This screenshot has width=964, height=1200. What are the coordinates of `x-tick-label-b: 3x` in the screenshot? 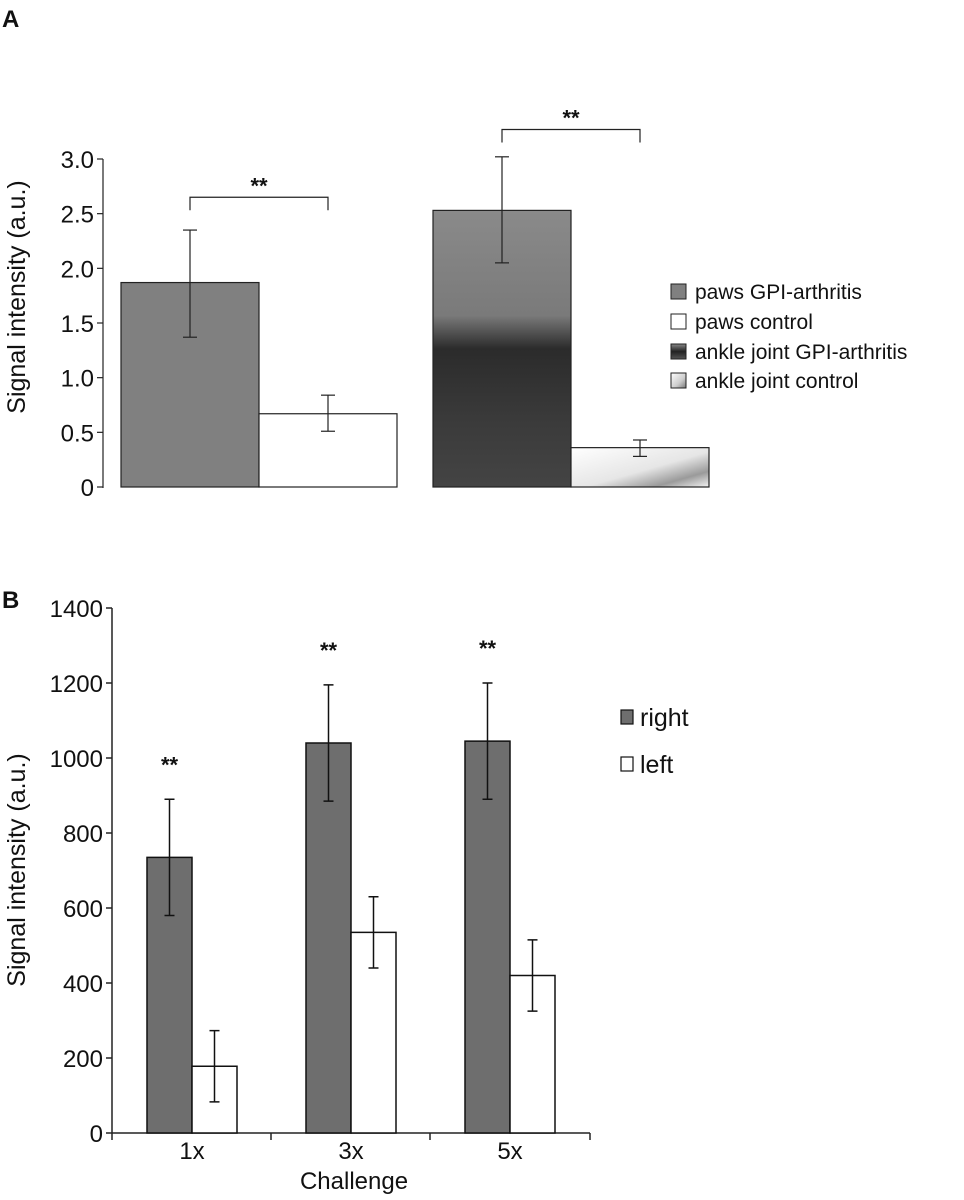 It's located at (350, 1151).